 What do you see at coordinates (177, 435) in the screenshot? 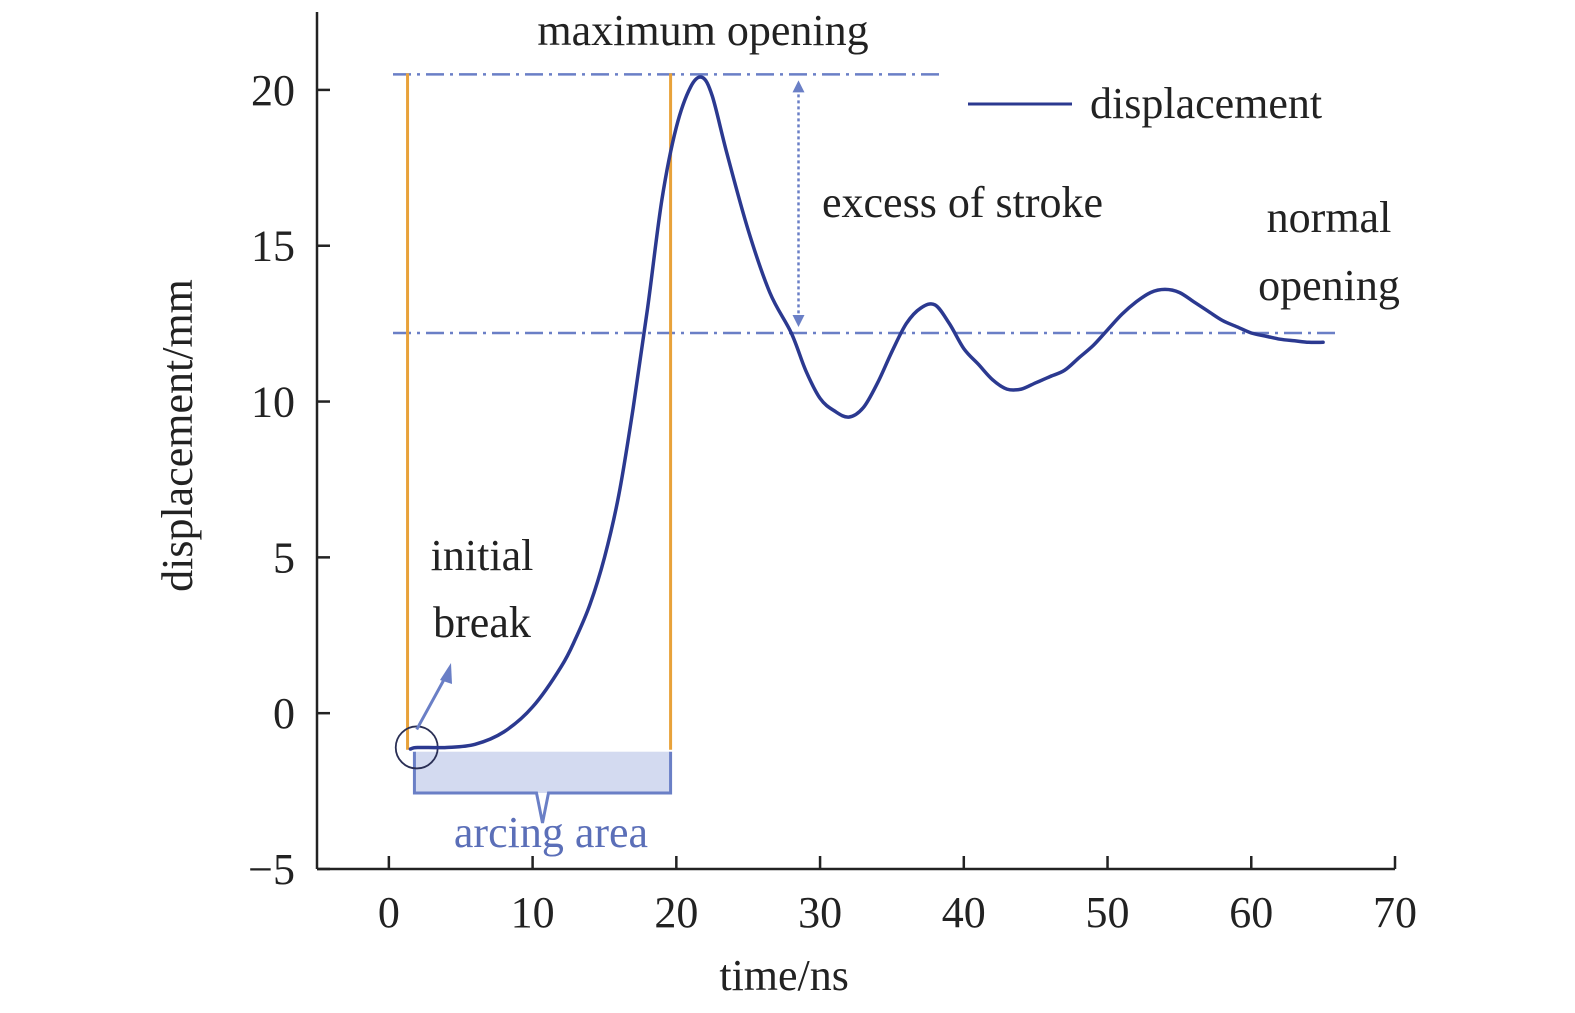
I see `y-axis-label: displacement/mm` at bounding box center [177, 435].